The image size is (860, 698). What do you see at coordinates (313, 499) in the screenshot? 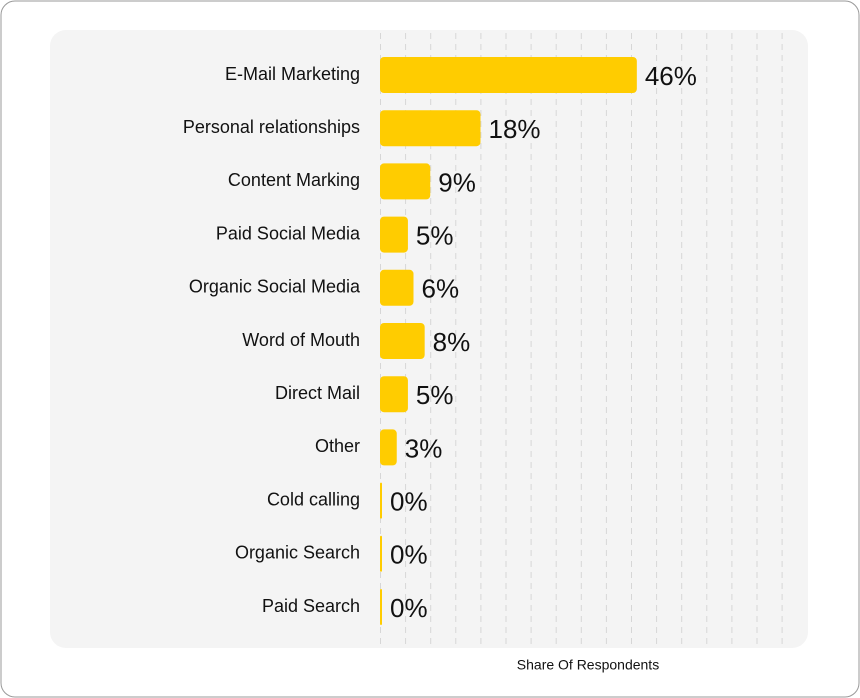
I see `category-label: Cold calling` at bounding box center [313, 499].